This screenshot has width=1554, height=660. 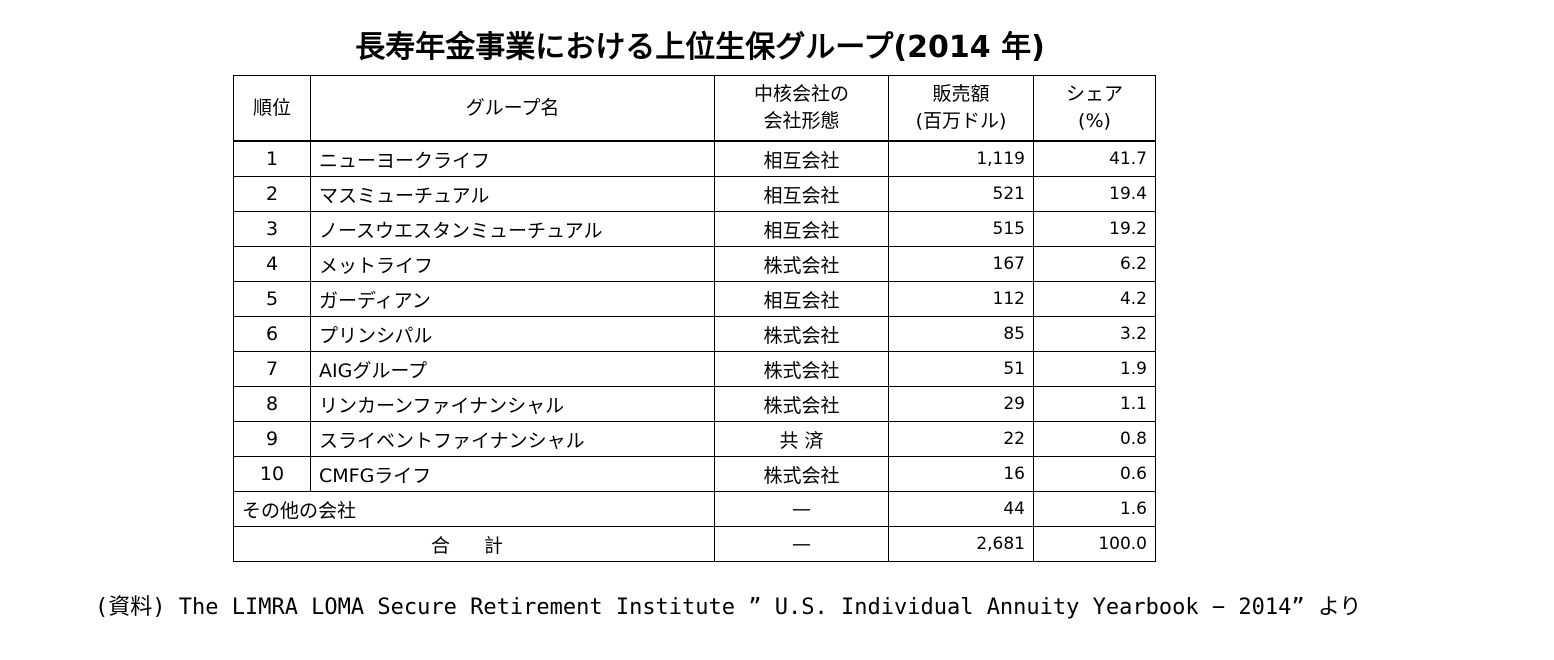 I want to click on header-group-name-label: グループ名, so click(x=512, y=107).